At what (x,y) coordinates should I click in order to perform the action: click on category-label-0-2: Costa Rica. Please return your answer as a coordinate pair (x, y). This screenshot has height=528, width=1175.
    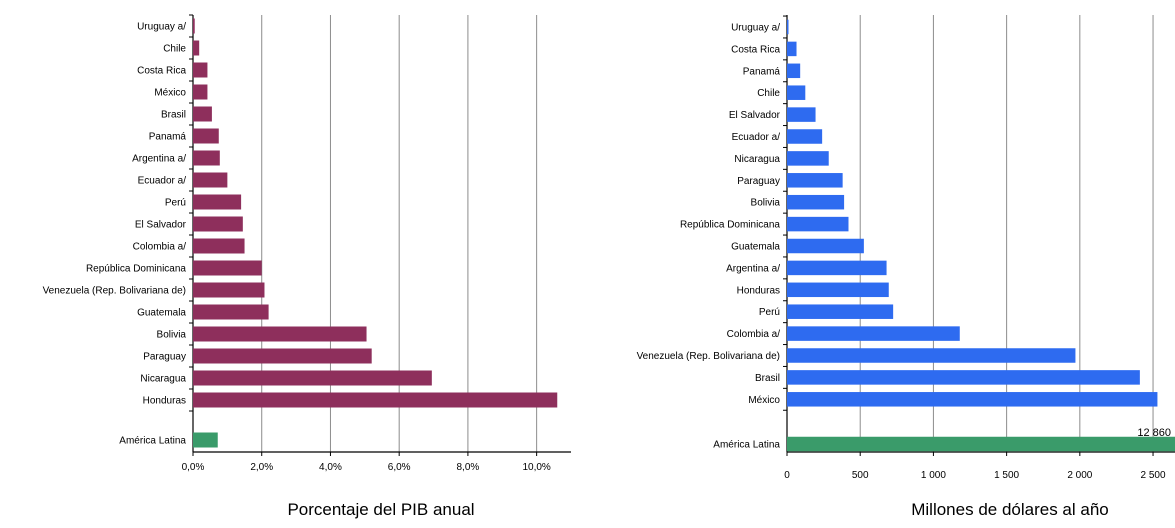
    Looking at the image, I should click on (161, 71).